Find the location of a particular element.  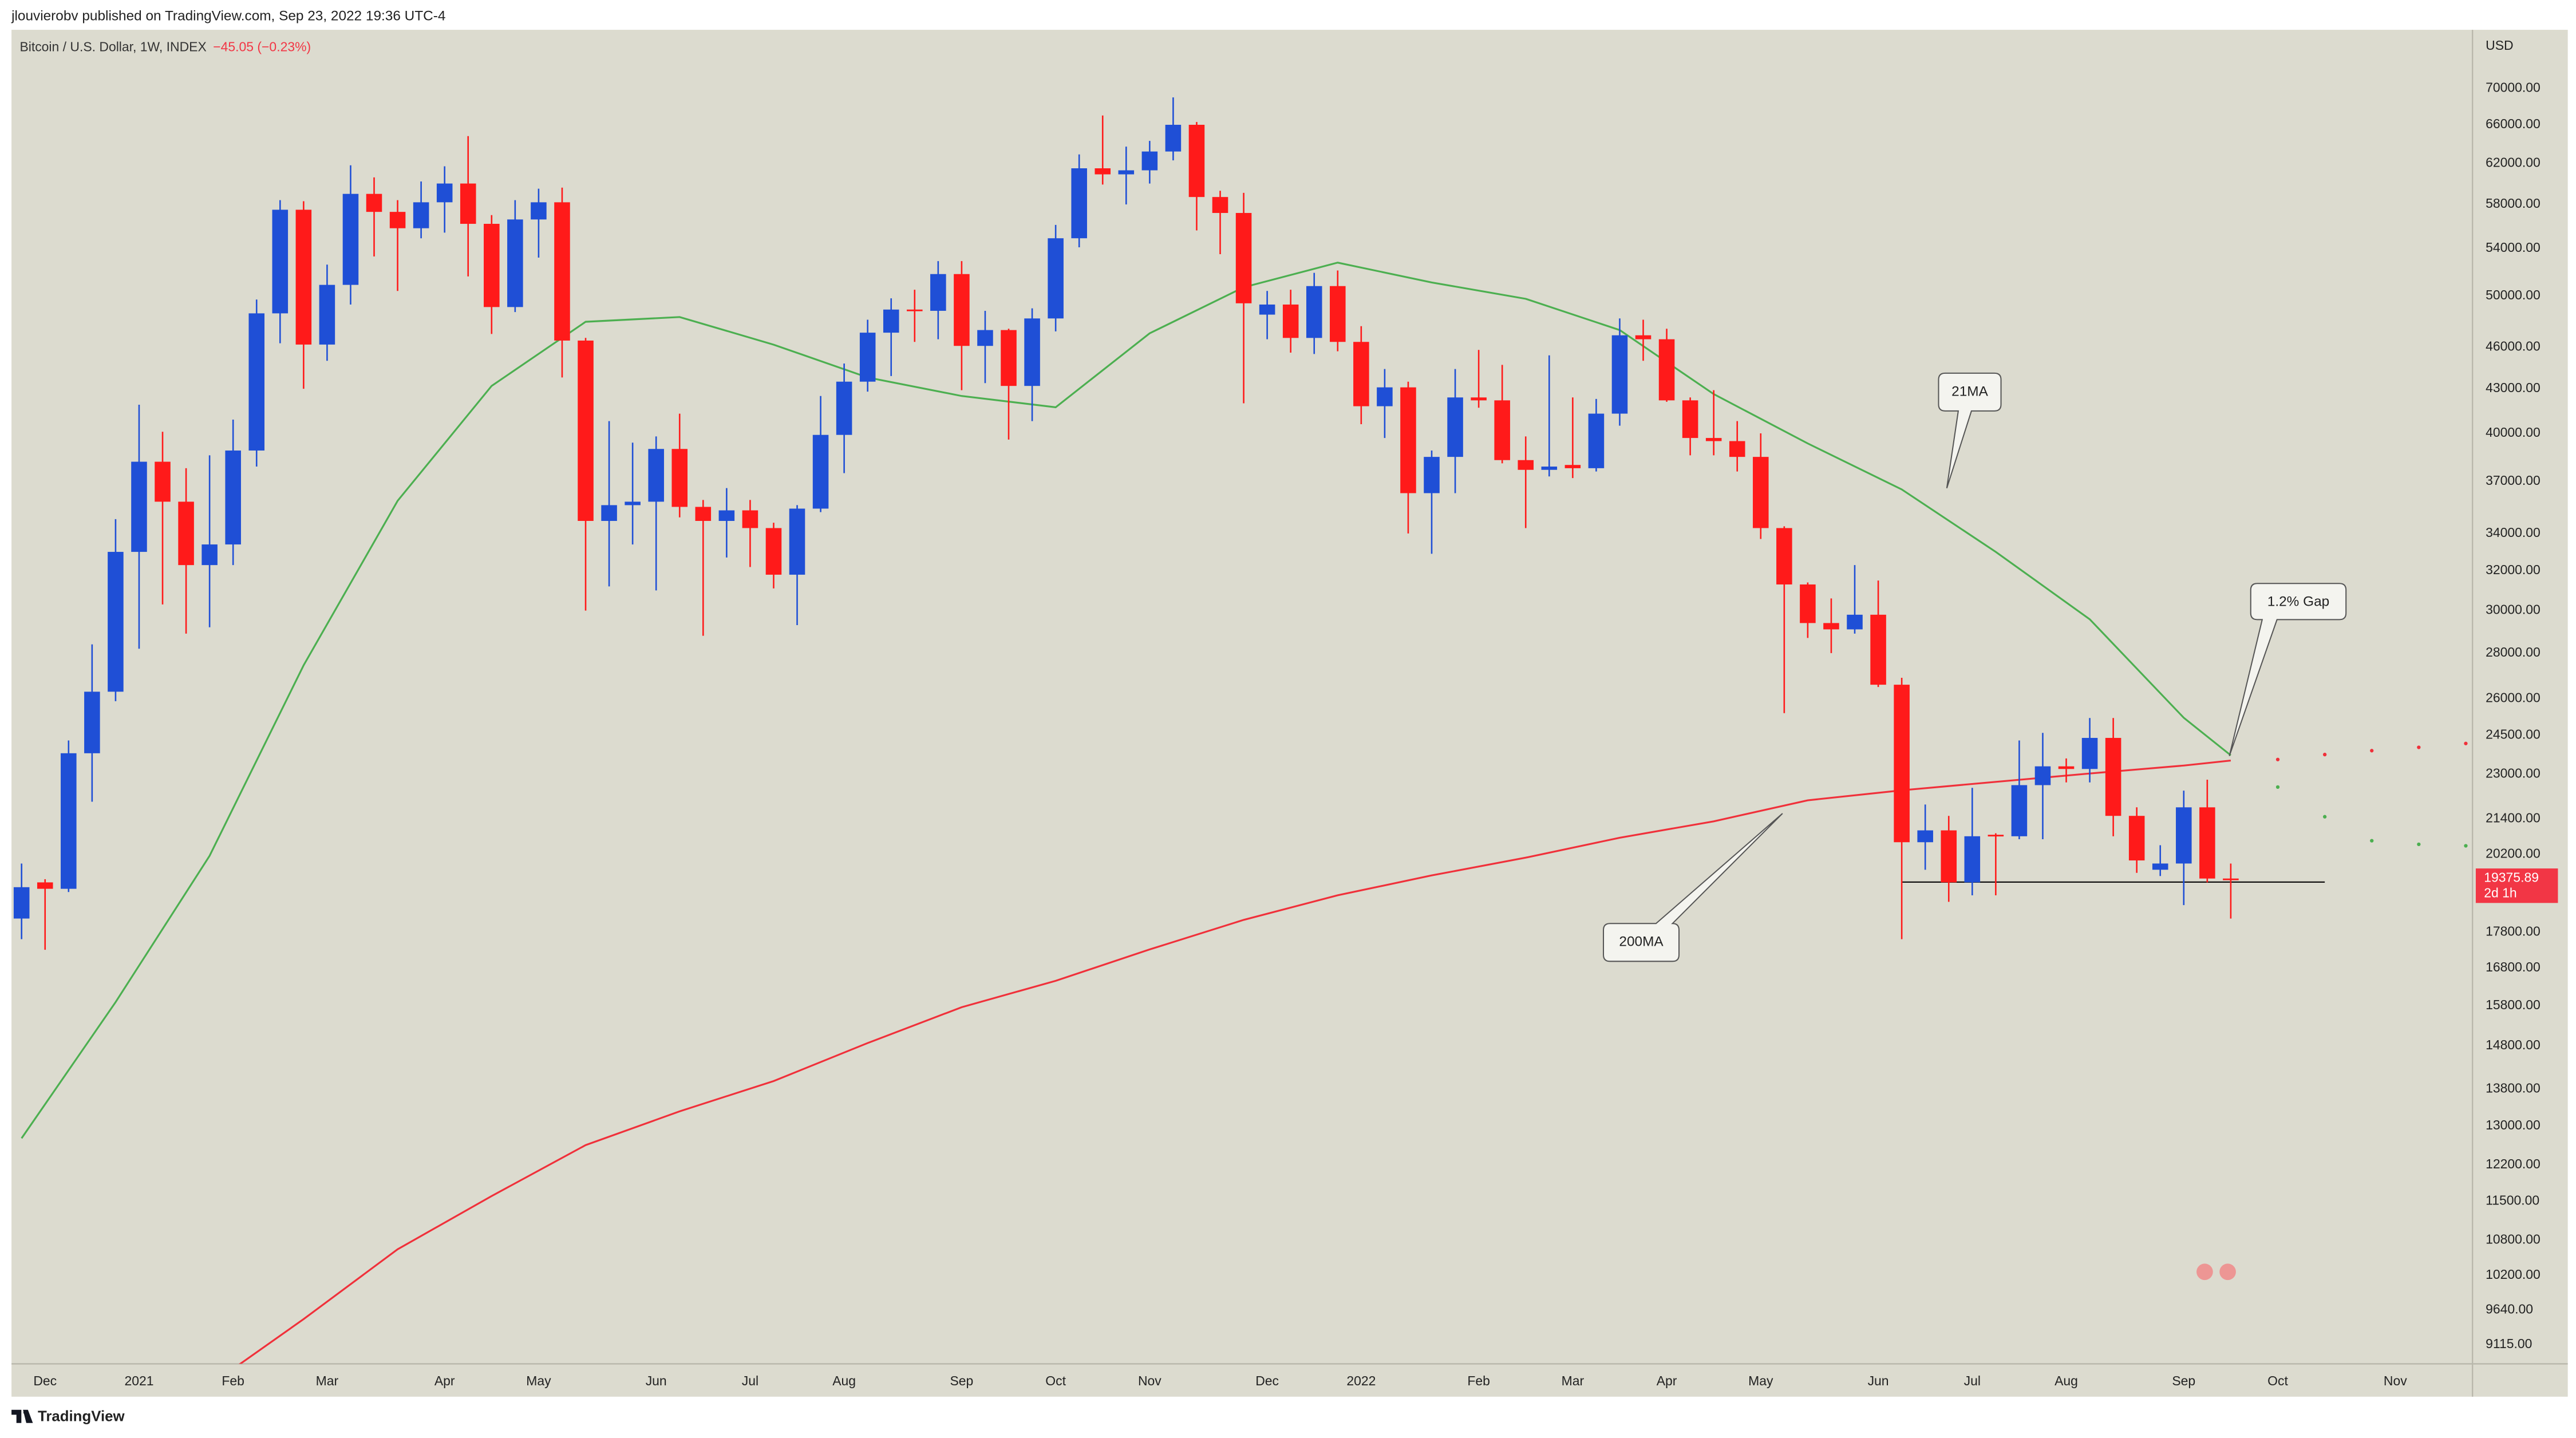

y-tick-label: 28000.00 is located at coordinates (2513, 652).